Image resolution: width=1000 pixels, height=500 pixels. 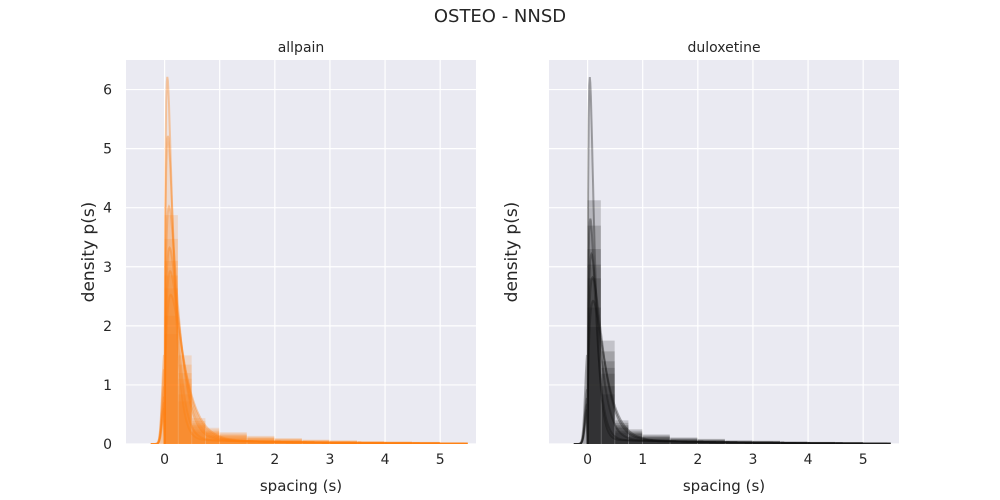 I want to click on x-tick-label: 2, so click(x=274, y=460).